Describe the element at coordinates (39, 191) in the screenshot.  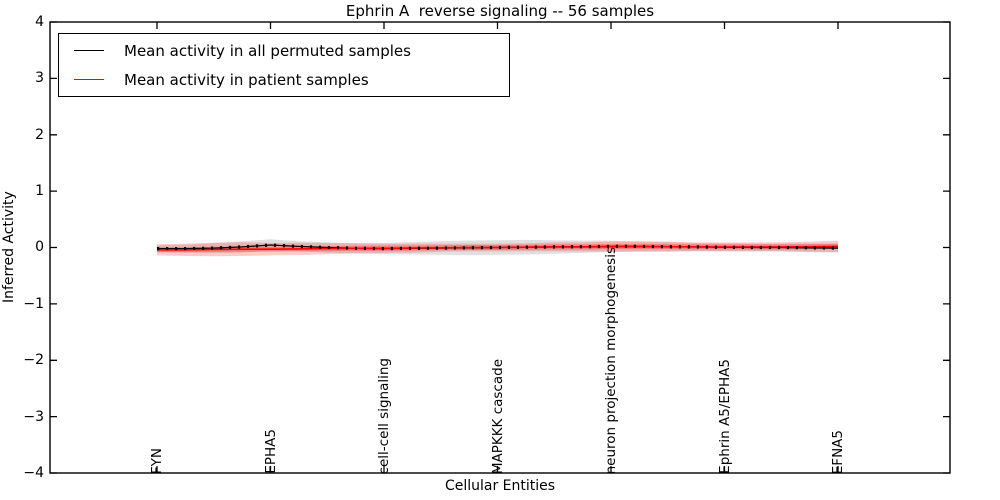
I see `y-tick-label: 1` at that location.